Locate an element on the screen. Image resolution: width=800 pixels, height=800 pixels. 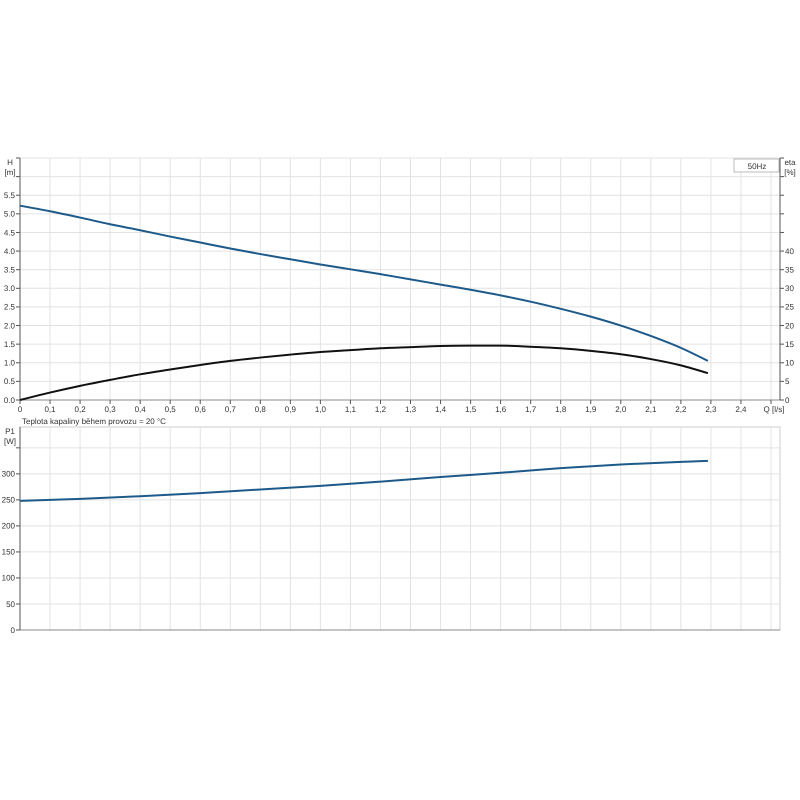
y-tick-label: 200 is located at coordinates (9, 526).